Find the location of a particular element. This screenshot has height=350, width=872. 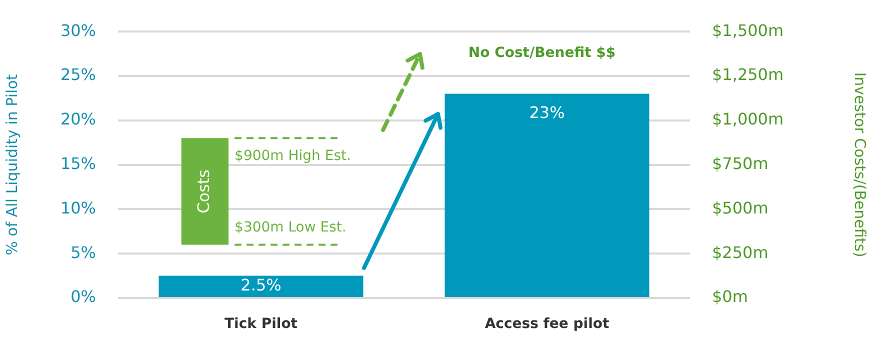

data-label: 23% is located at coordinates (547, 112).